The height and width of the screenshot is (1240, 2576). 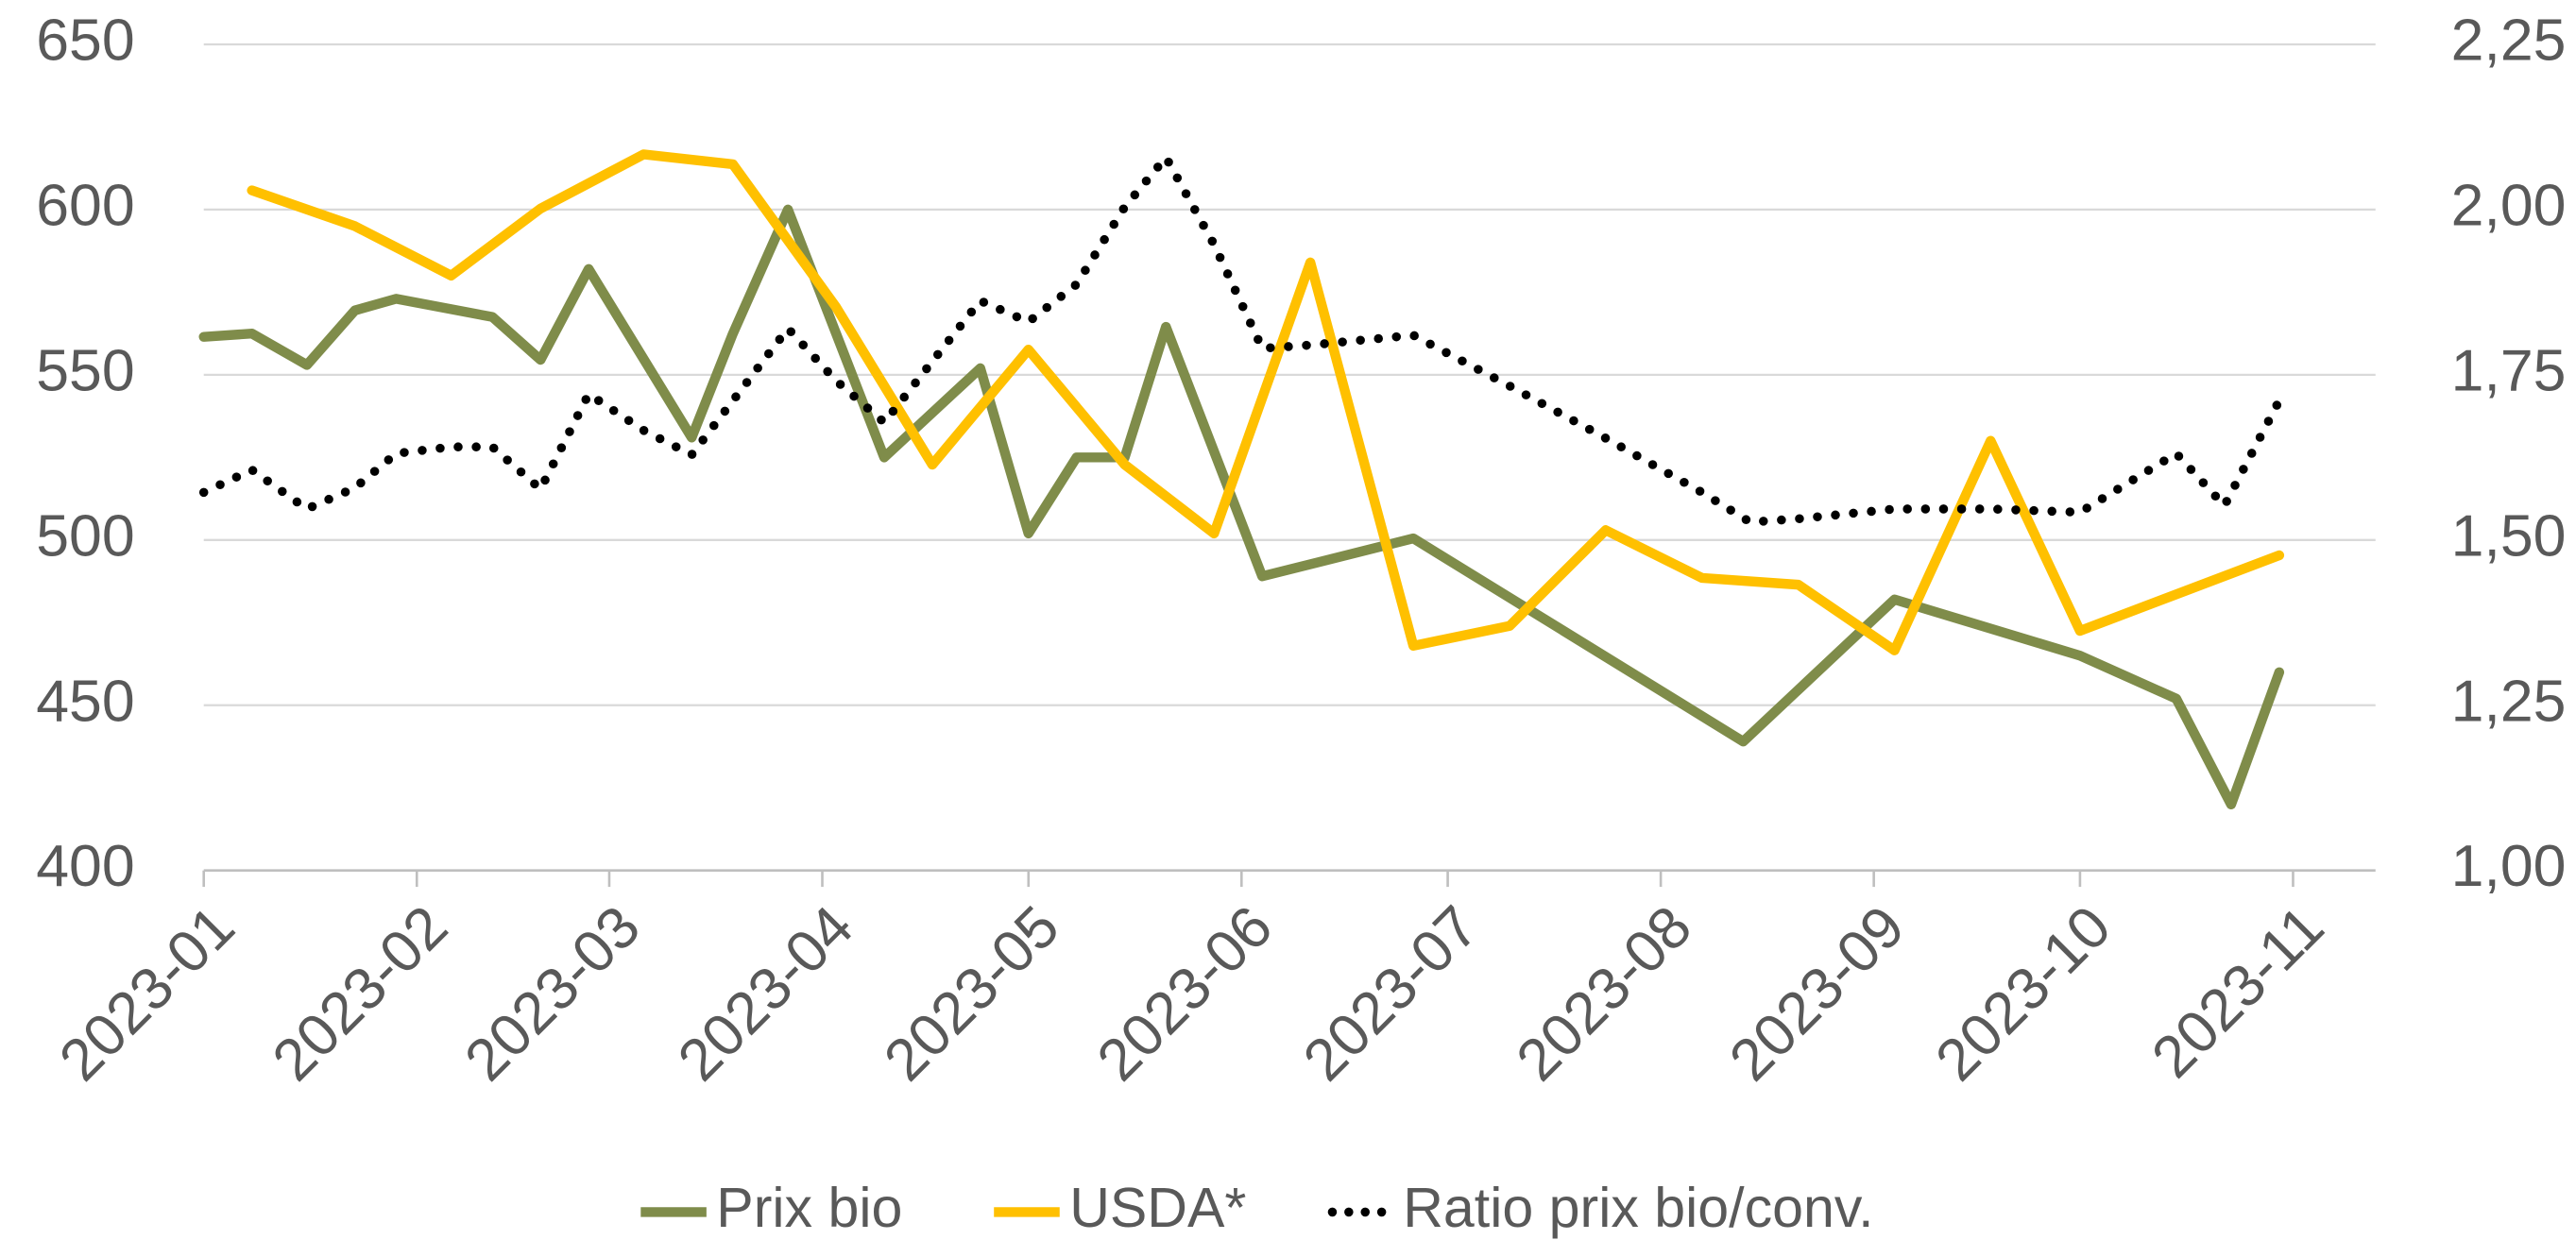 What do you see at coordinates (85, 205) in the screenshot?
I see `y-tick-label: 600` at bounding box center [85, 205].